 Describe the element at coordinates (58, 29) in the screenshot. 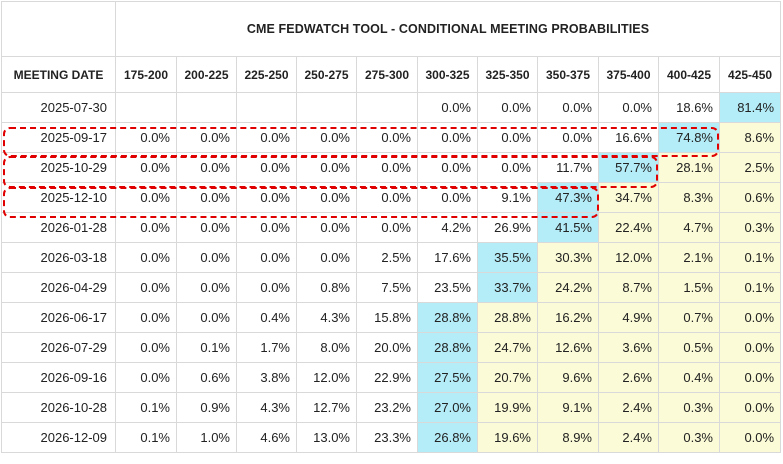

I see `corner-cell` at that location.